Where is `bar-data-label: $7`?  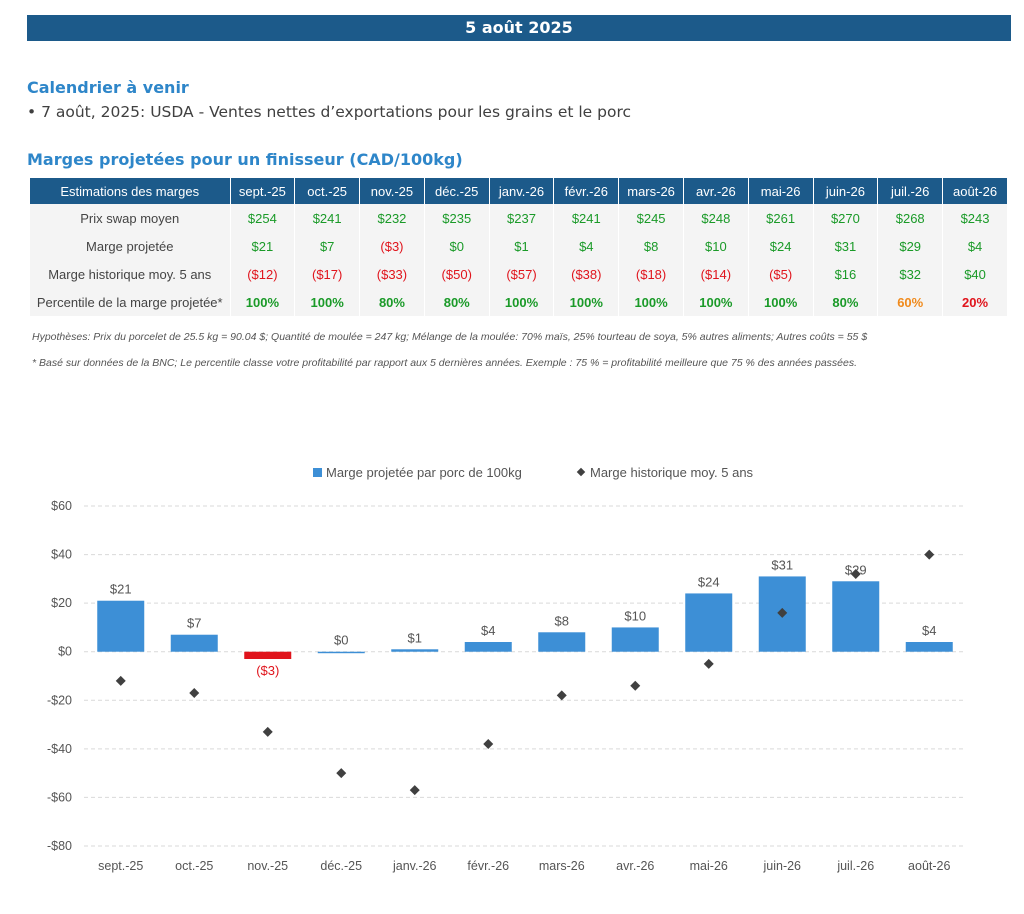
bar-data-label: $7 is located at coordinates (194, 623).